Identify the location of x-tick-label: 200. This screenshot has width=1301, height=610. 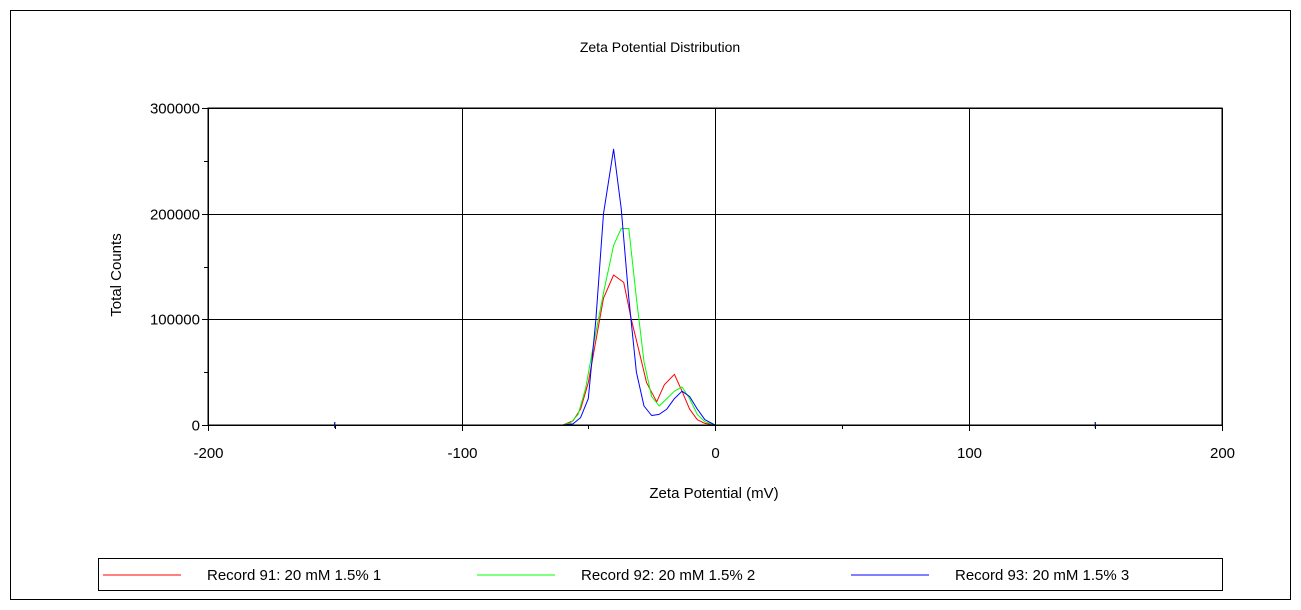
(1222, 453).